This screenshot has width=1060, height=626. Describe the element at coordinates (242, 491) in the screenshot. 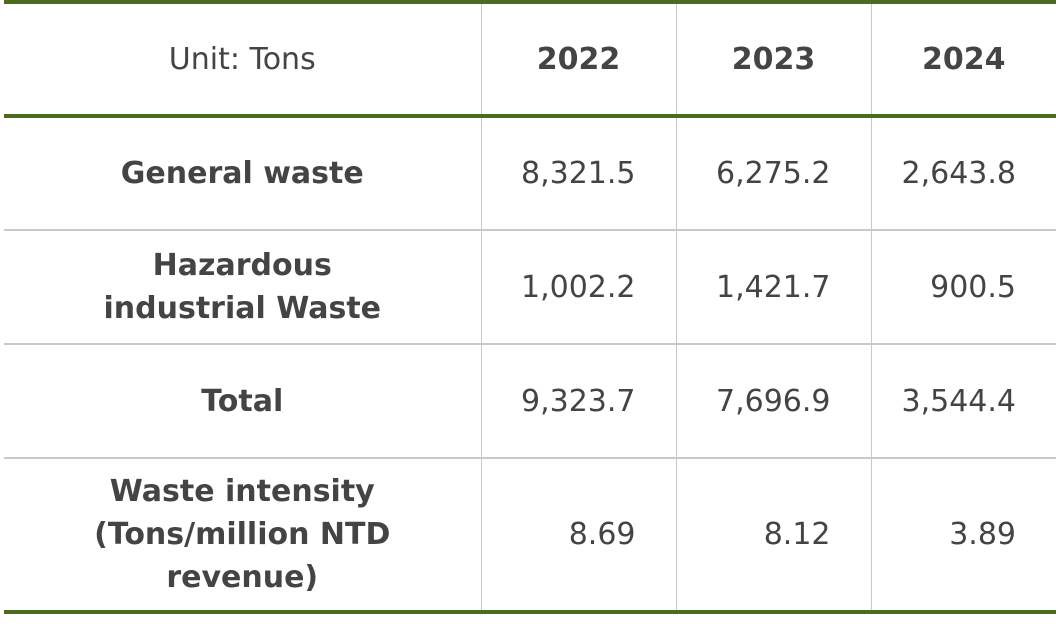

I see `row-label-line: Waste intensity` at that location.